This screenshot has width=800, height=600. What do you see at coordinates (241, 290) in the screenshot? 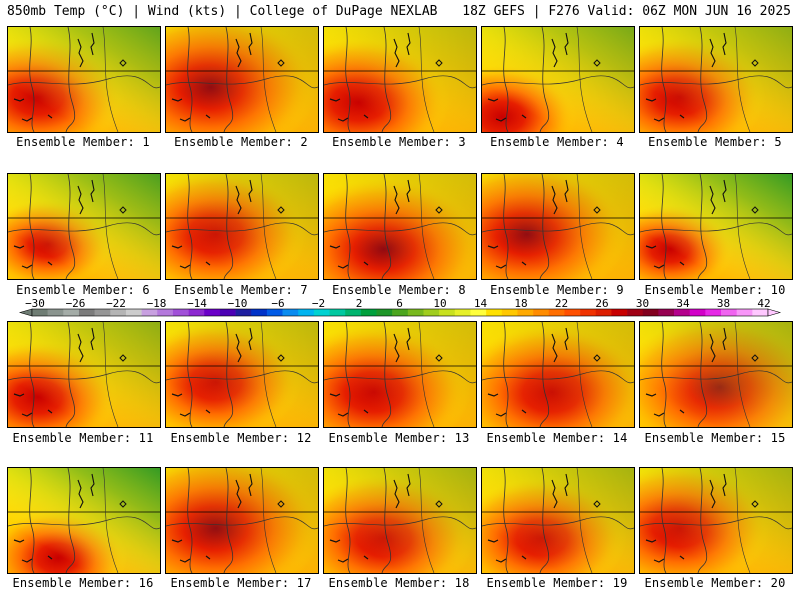
I see `ensemble-member-label: Ensemble Member: 7` at bounding box center [241, 290].